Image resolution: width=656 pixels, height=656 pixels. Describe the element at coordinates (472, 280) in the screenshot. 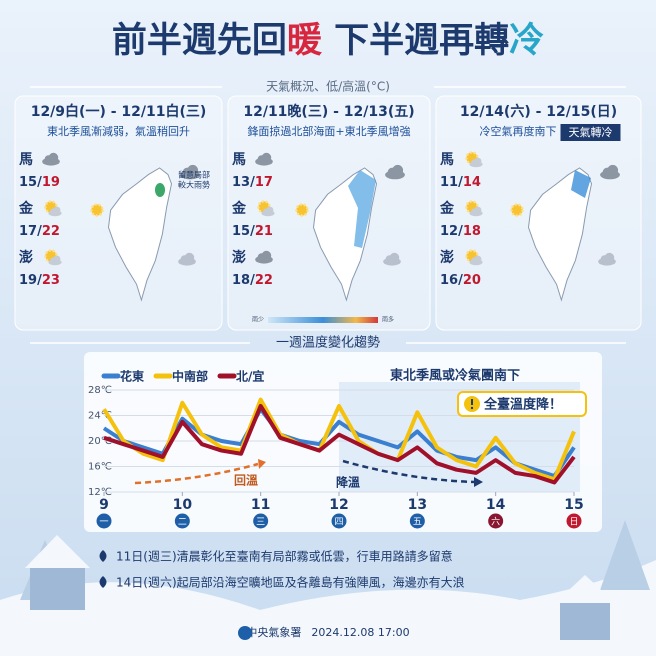

I see `temp-high: 20` at that location.